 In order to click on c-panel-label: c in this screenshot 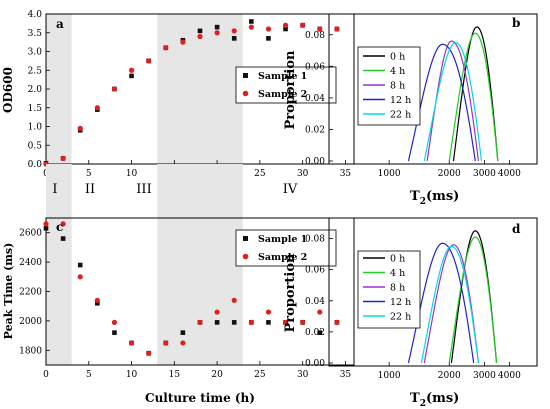, I will do `click(59, 227)`.